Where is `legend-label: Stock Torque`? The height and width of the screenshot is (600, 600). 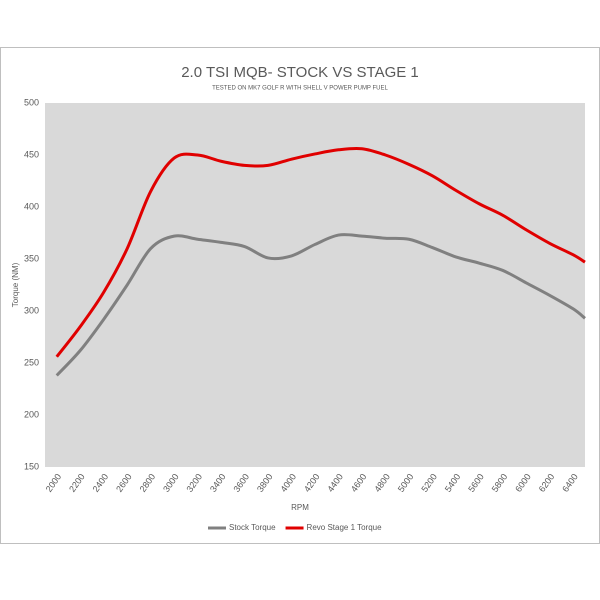 legend-label: Stock Torque is located at coordinates (252, 527).